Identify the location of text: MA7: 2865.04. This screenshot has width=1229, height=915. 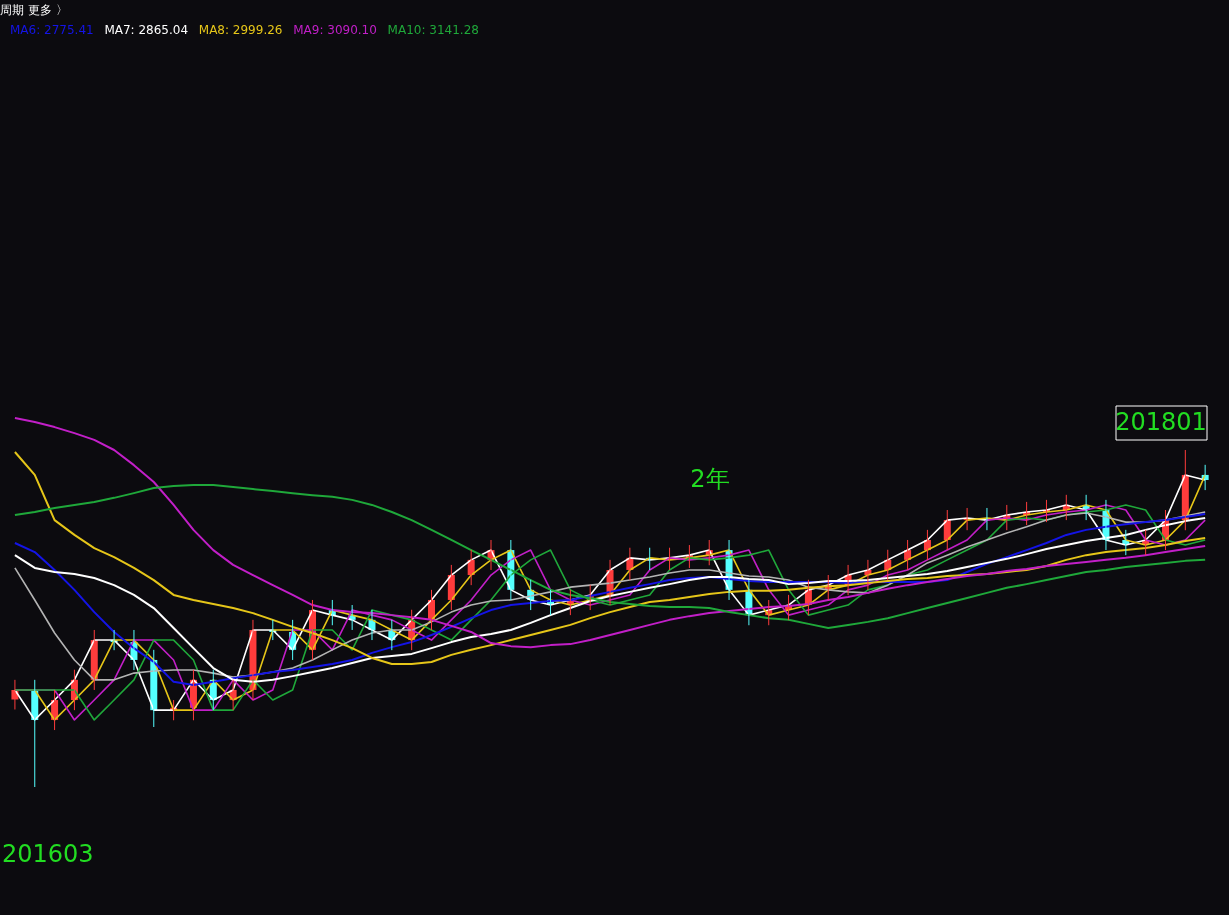
(146, 30).